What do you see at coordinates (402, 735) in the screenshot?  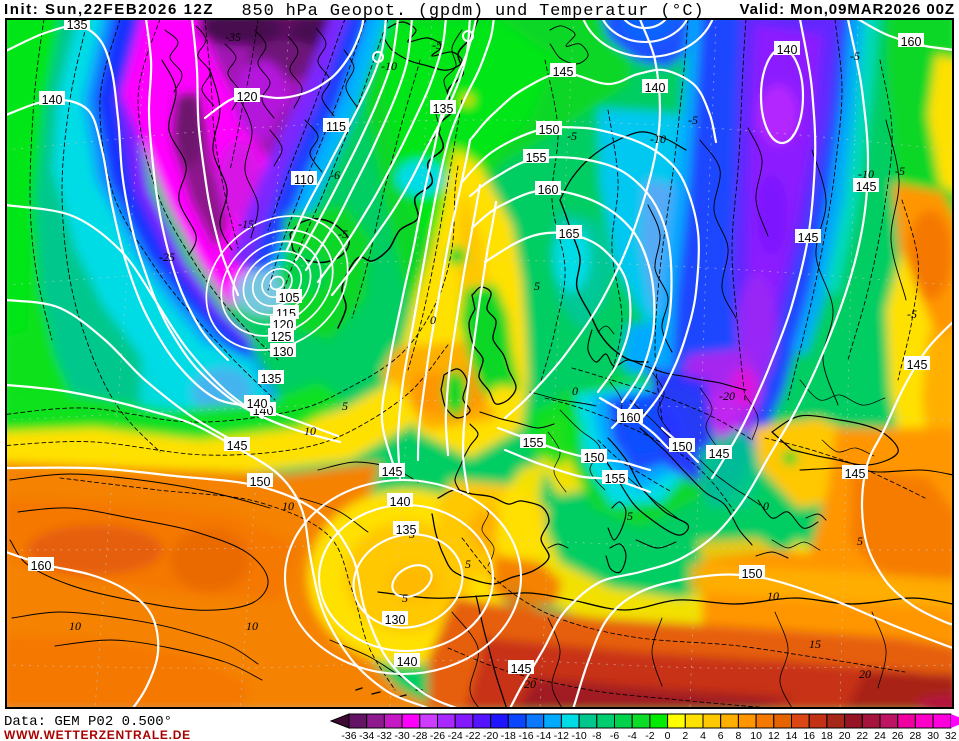 I see `svg-text: -30` at bounding box center [402, 735].